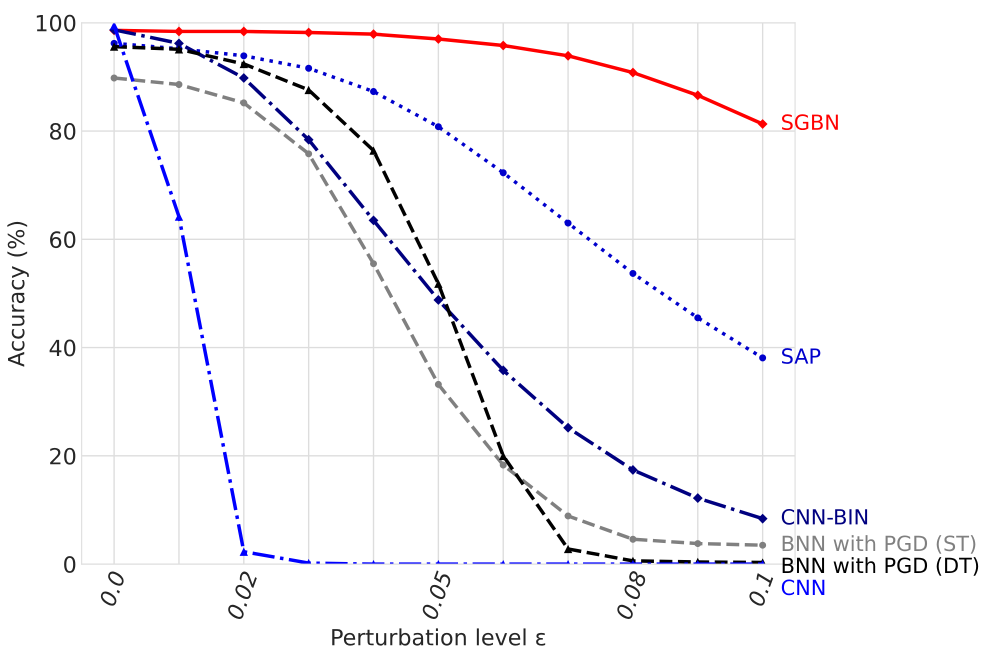  I want to click on y-tick-label: 40, so click(63, 348).